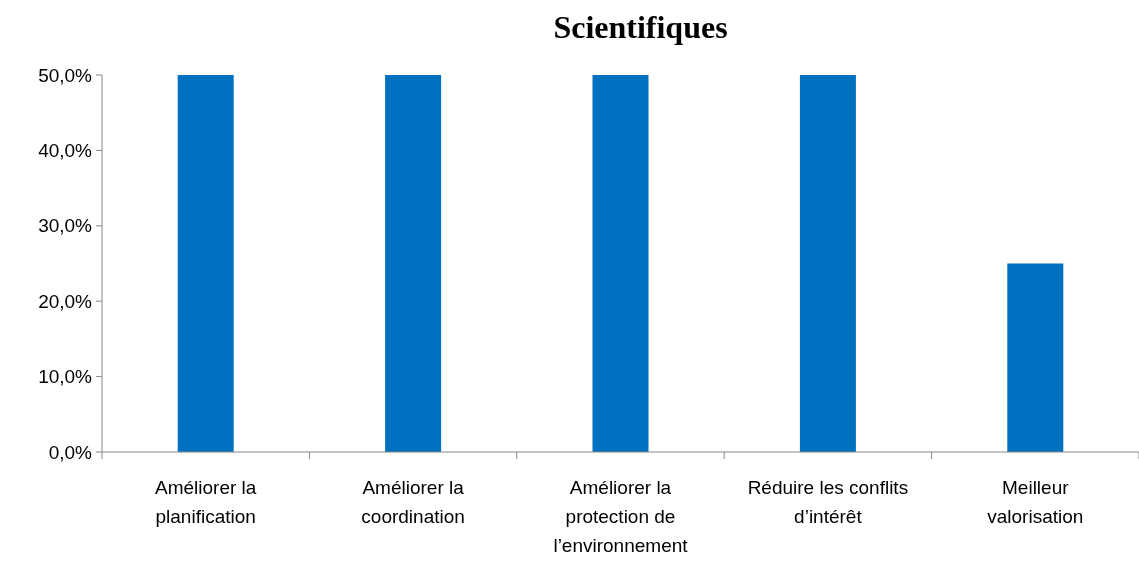 Image resolution: width=1139 pixels, height=571 pixels. What do you see at coordinates (65, 151) in the screenshot?
I see `y-tick-label: 40,0%` at bounding box center [65, 151].